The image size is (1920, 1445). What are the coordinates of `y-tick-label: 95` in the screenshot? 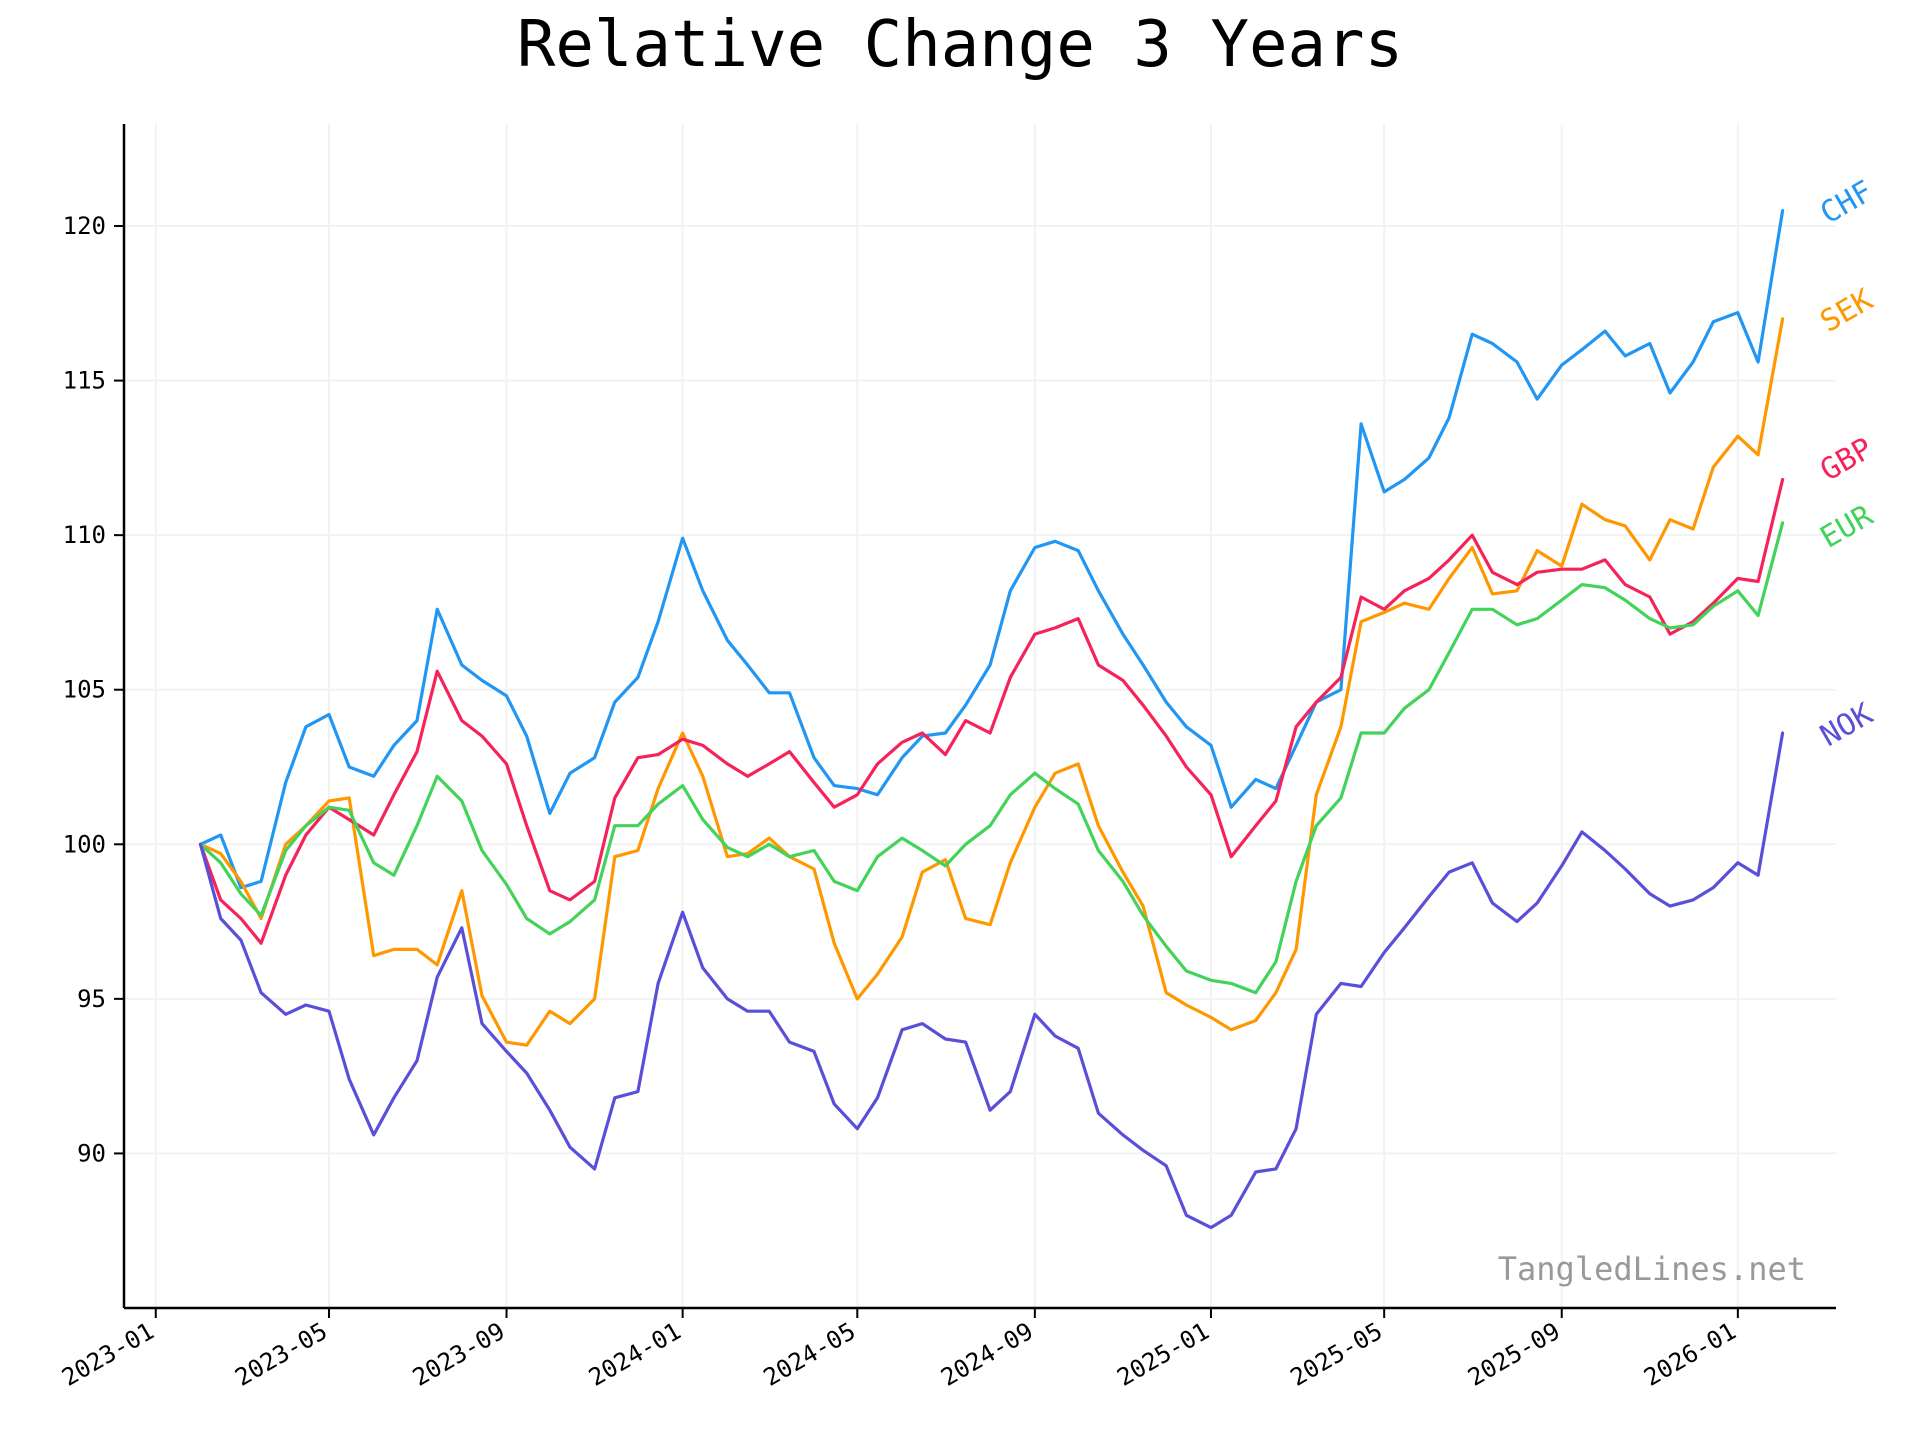 It's located at (91, 999).